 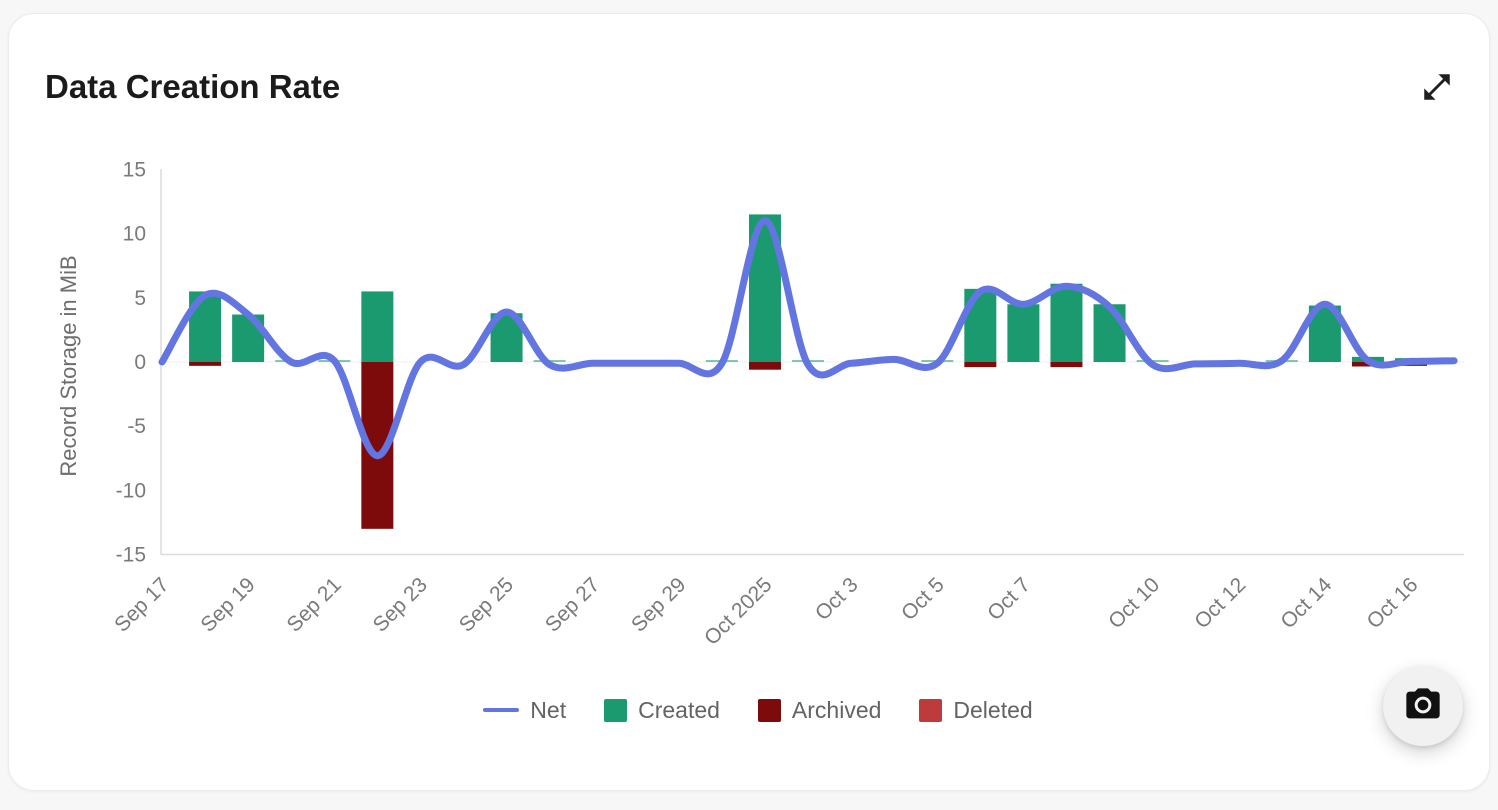 I want to click on svg-text: -5, so click(x=136, y=426).